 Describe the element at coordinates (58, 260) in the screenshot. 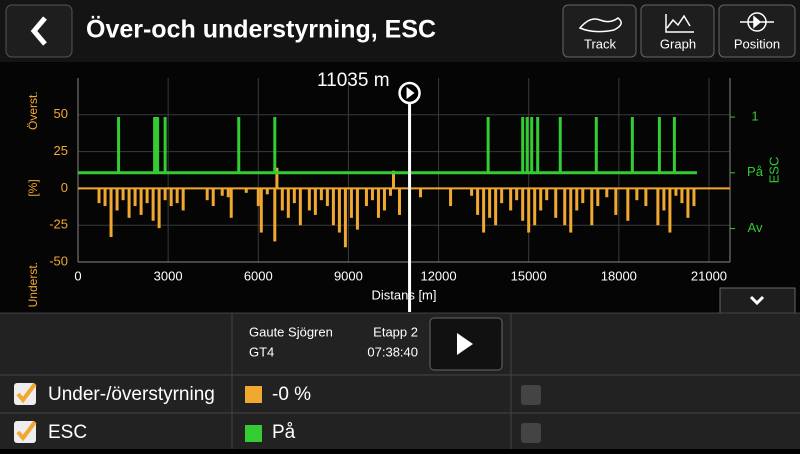

I see `y-tick-label: -50` at that location.